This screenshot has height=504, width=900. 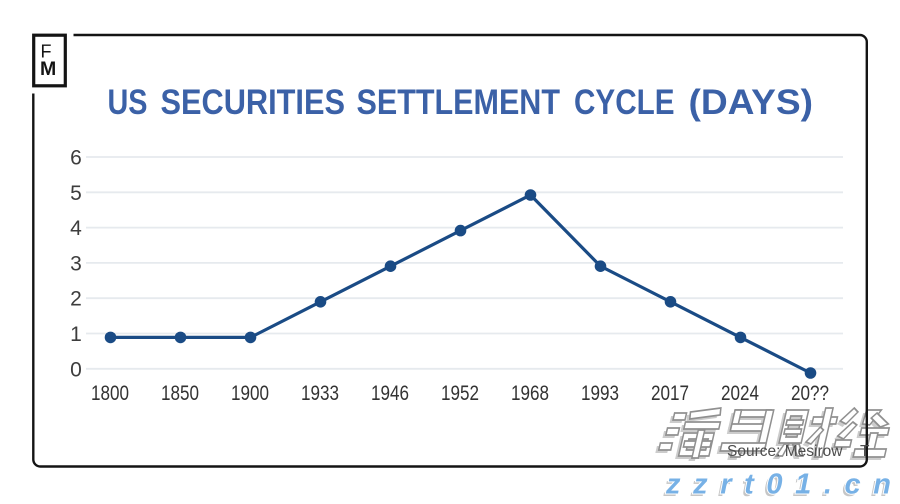 I want to click on svg-text: 1800, so click(x=110, y=393).